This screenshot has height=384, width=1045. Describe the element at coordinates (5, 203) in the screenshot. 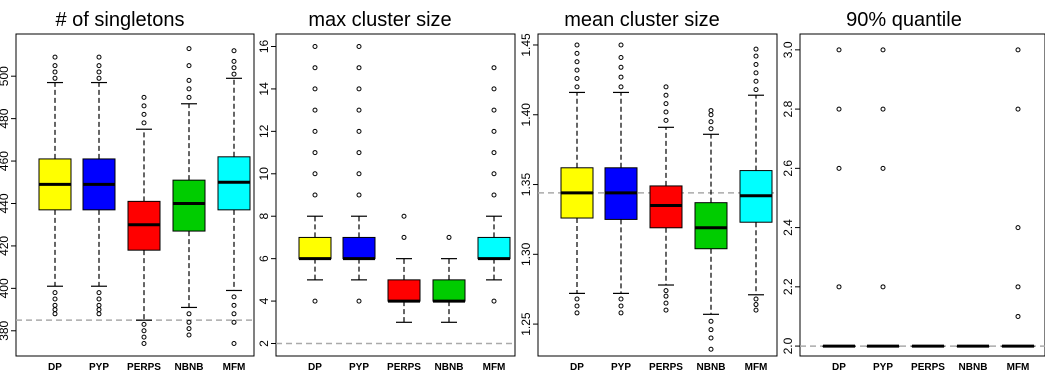

I see `y-tick-label: 440` at that location.